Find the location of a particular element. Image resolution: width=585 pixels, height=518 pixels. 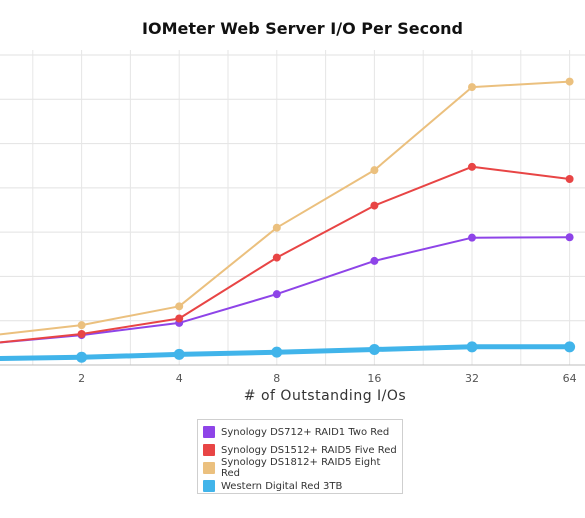

x-tick-label: 64 is located at coordinates (570, 378).